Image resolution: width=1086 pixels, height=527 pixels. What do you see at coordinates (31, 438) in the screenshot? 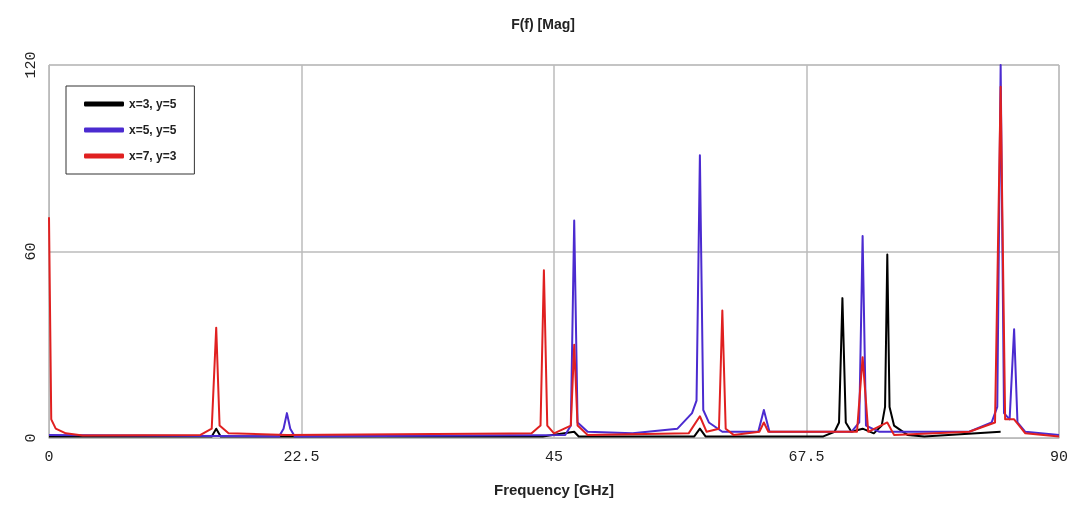
I see `y-tick-label: 0` at bounding box center [31, 438].